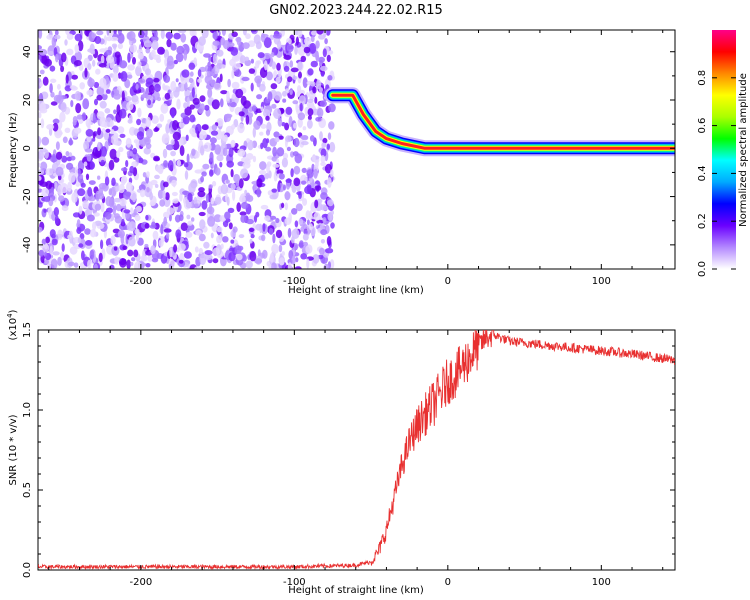  What do you see at coordinates (702, 78) in the screenshot?
I see `colorbar-tick-label: 0.8` at bounding box center [702, 78].